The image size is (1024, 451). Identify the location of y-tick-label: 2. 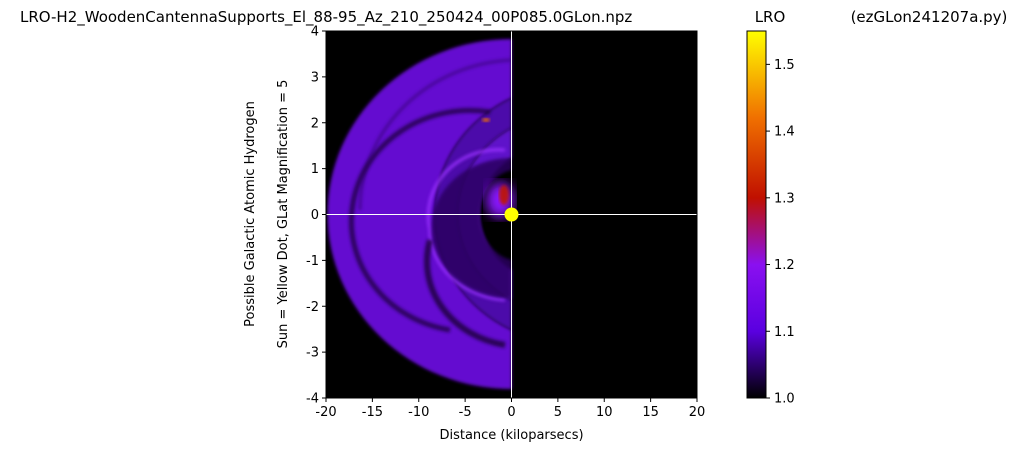
(315, 123).